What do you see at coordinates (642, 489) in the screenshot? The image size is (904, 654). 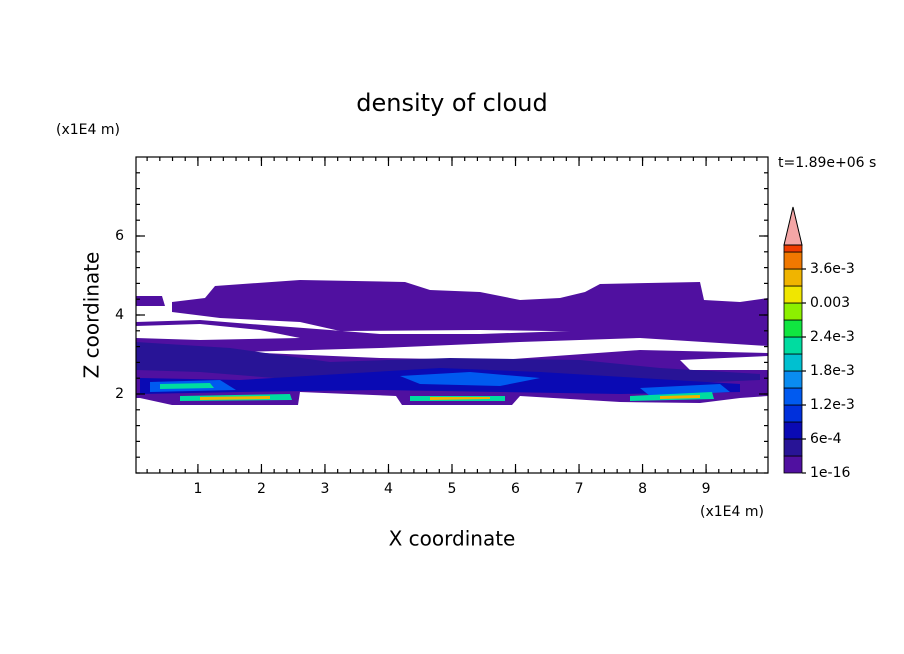 I see `x-tick-label: 8` at bounding box center [642, 489].